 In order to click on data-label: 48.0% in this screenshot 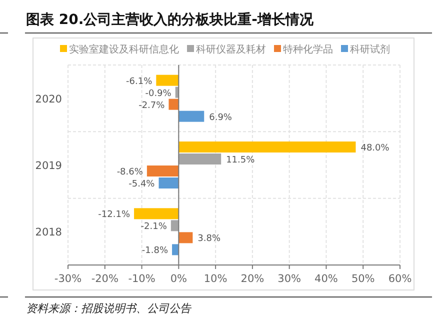, I will do `click(375, 149)`.